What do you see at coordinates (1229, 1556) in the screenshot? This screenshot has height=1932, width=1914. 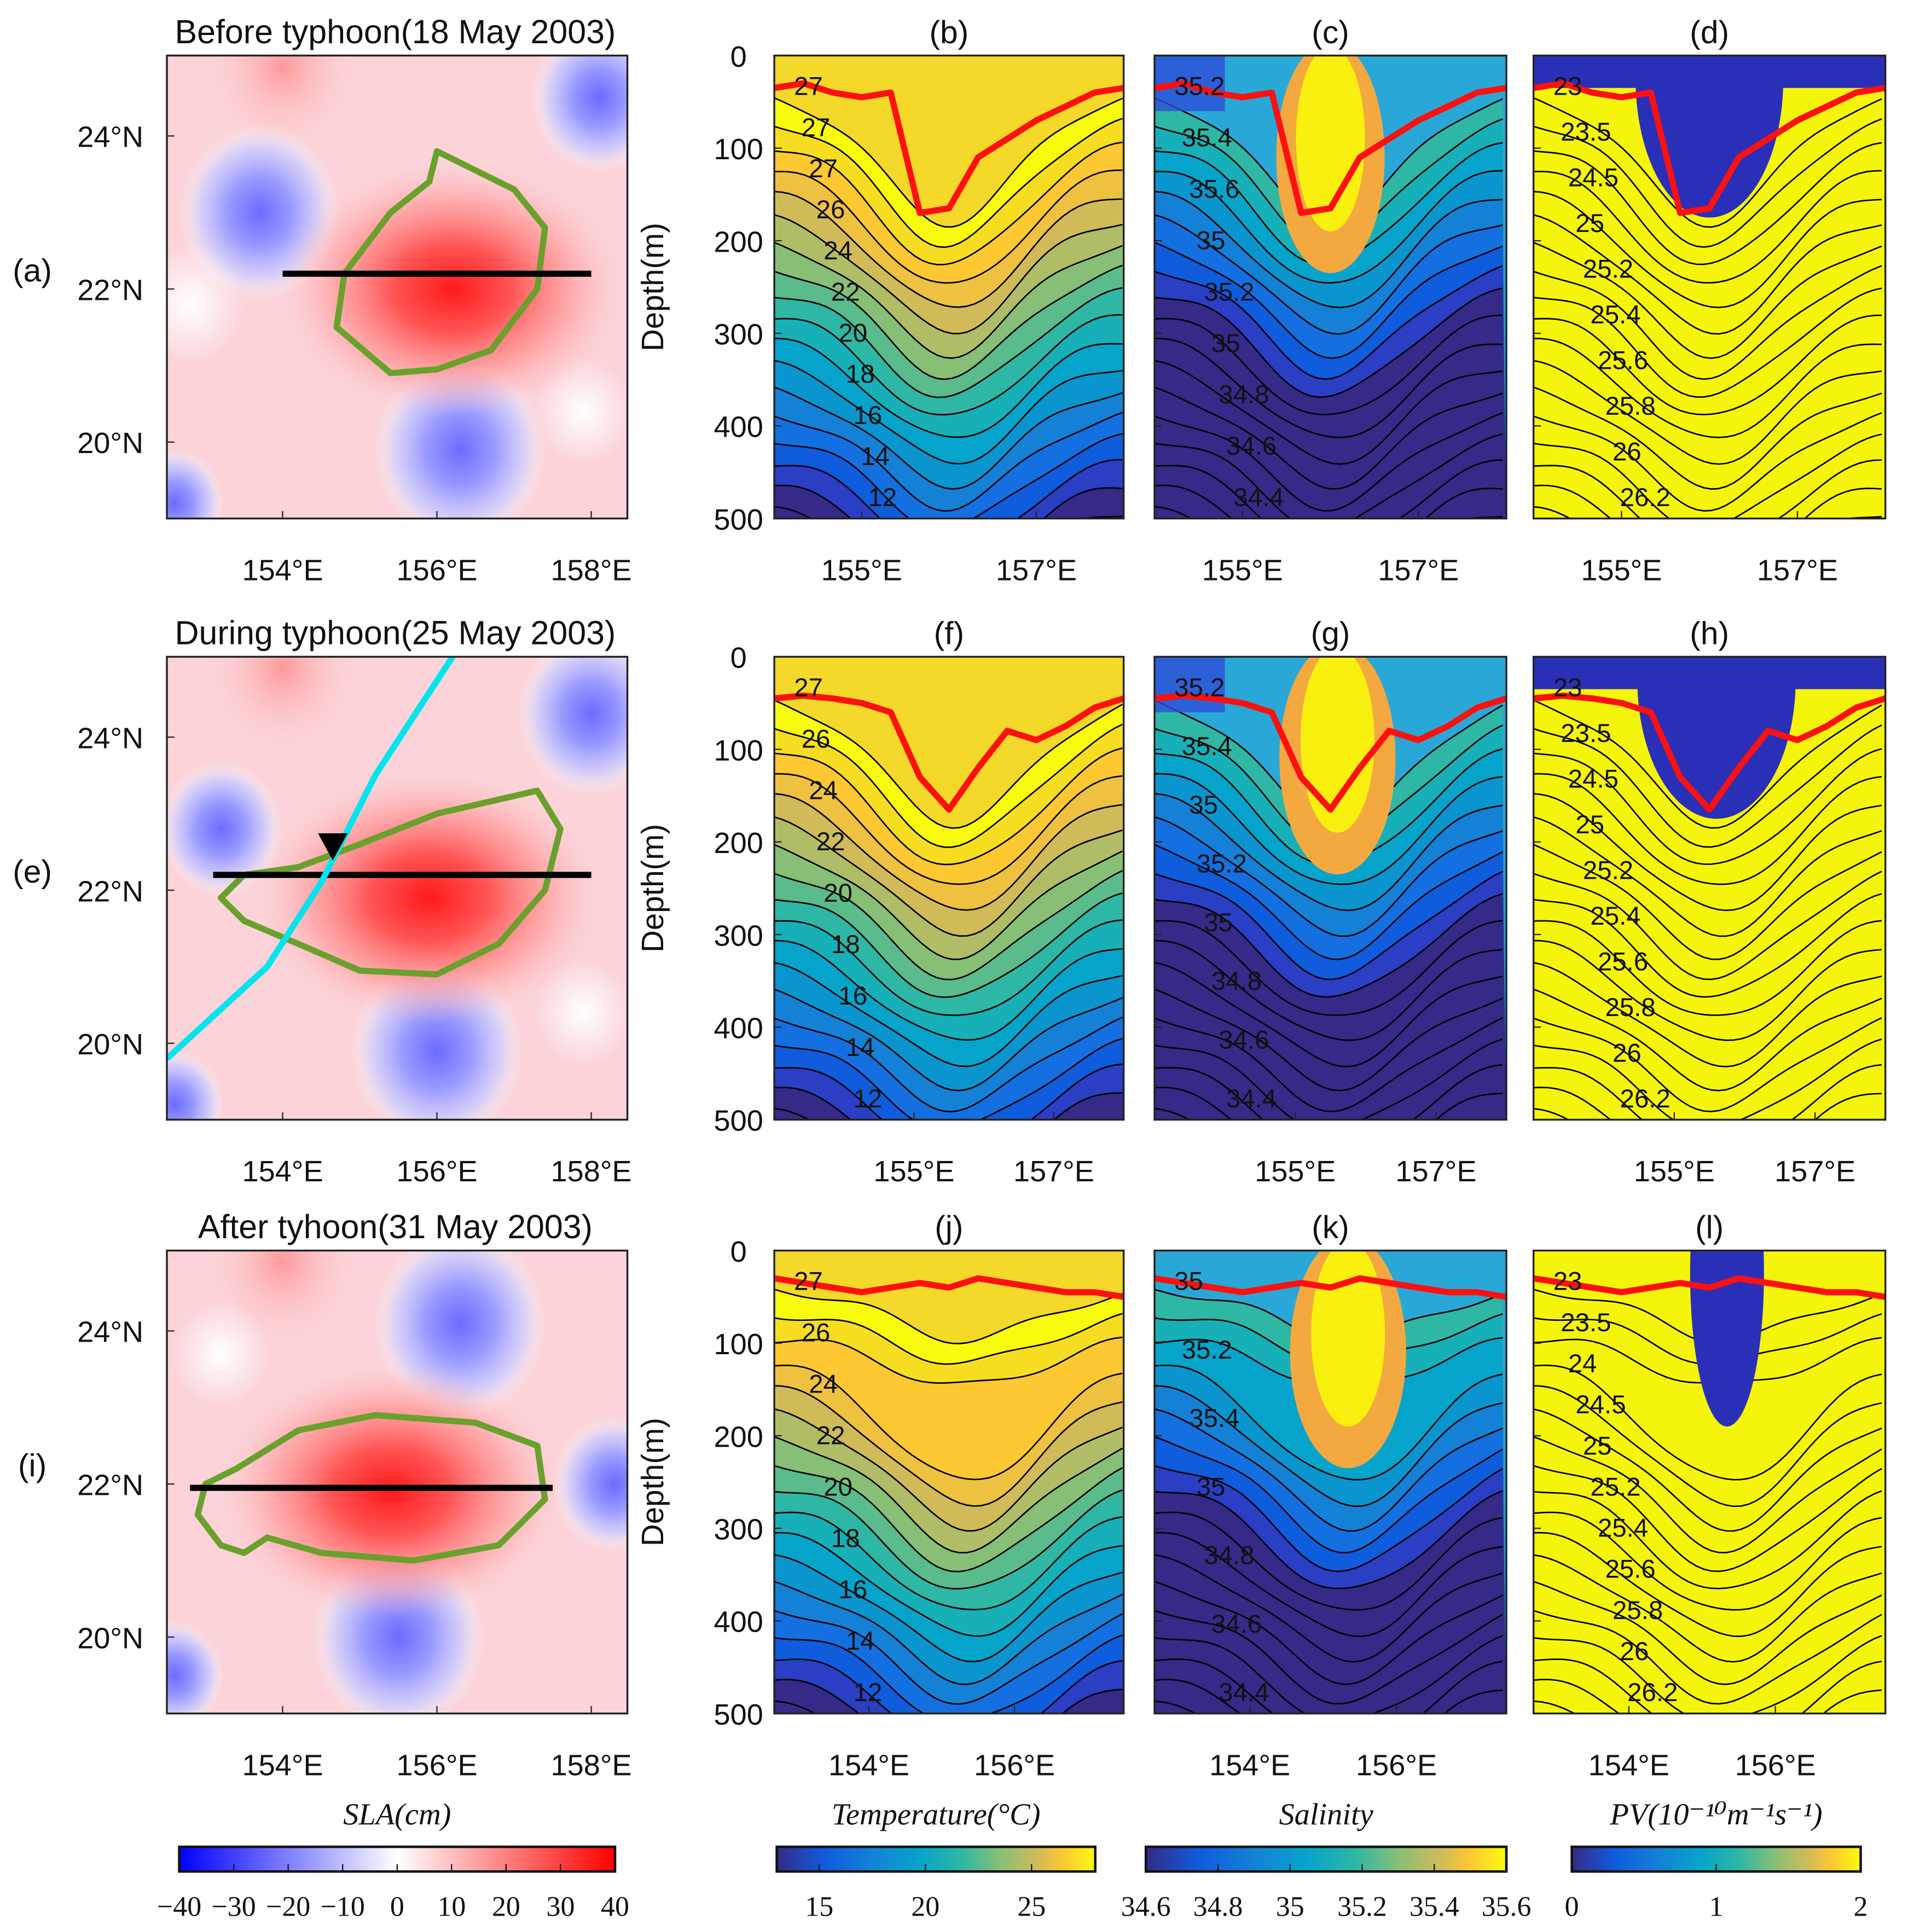 I see `contour-label: 34.8` at bounding box center [1229, 1556].